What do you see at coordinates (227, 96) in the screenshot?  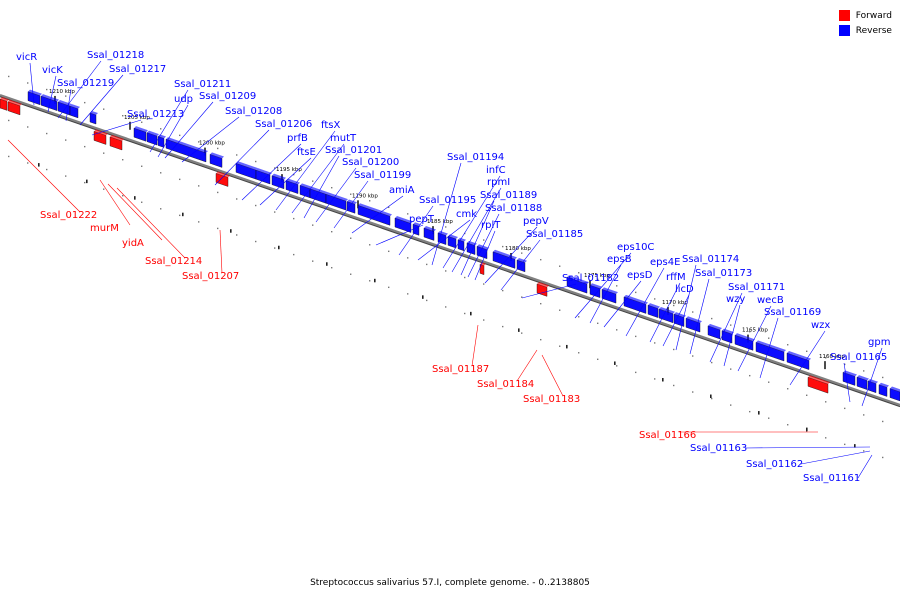 I see `reverse-gene-label: Ssal_01209` at bounding box center [227, 96].